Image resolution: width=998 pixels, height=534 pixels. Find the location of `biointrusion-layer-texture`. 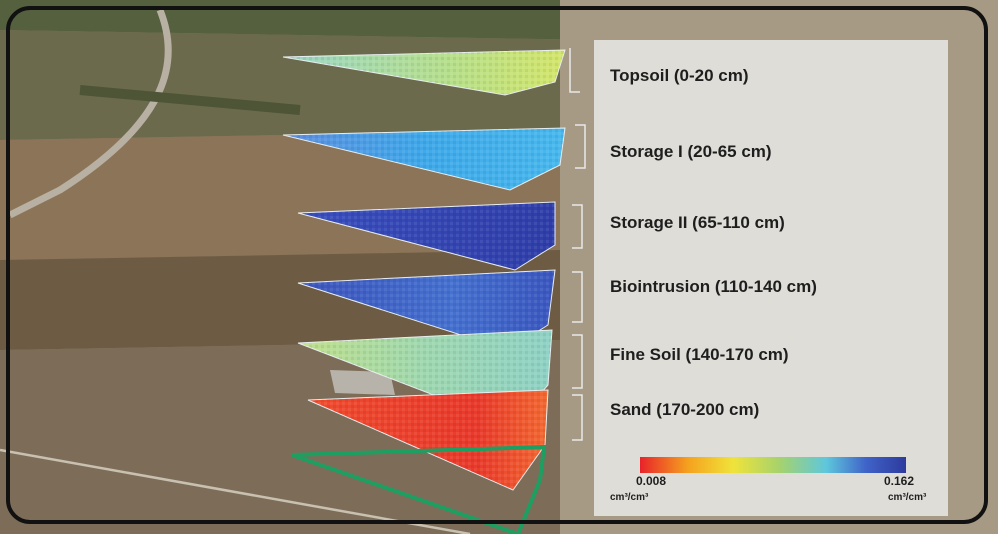

biointrusion-layer-texture is located at coordinates (426, 310).